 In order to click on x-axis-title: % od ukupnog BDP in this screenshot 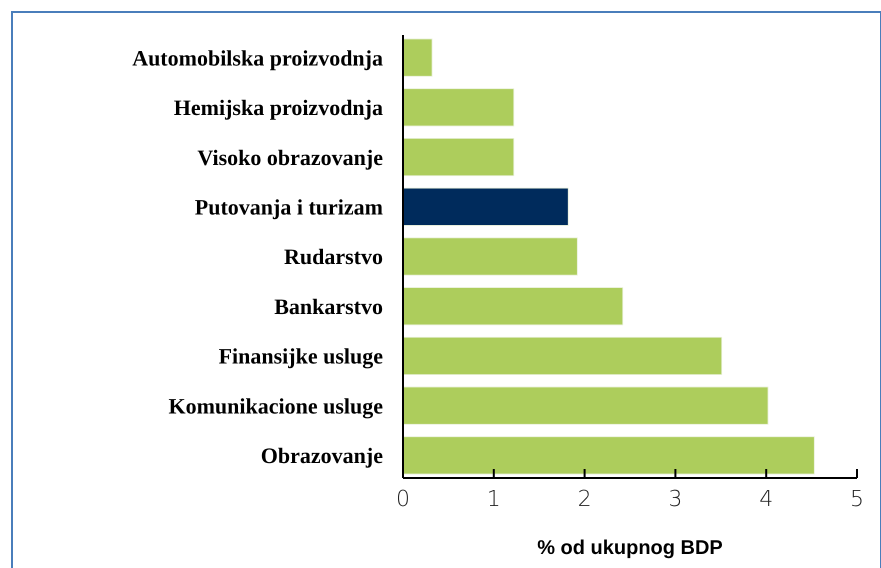, I will do `click(630, 548)`.